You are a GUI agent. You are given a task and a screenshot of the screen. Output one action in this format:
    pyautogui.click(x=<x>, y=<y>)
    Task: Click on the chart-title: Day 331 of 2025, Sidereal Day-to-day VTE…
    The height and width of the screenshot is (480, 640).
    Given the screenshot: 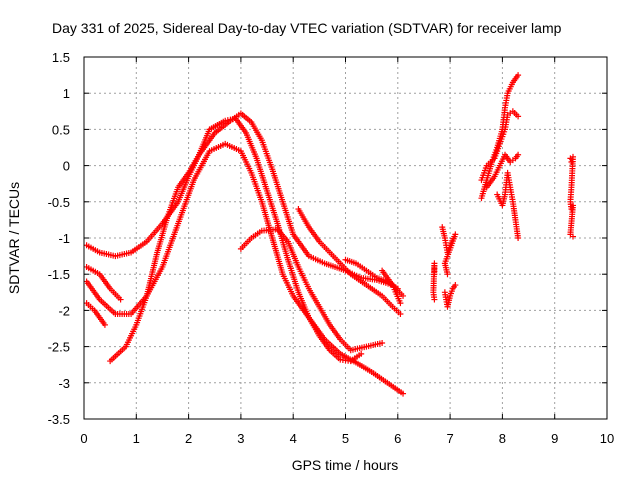 What is the action you would take?
    pyautogui.click(x=307, y=28)
    